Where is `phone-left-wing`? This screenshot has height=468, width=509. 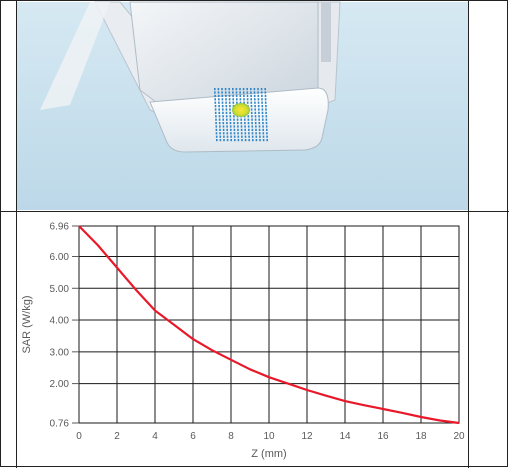
phone-left-wing is located at coordinates (75, 56).